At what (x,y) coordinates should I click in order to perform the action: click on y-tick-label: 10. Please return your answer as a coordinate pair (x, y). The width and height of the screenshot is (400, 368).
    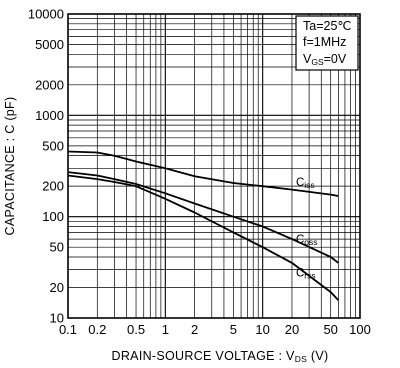
    Looking at the image, I should click on (57, 318).